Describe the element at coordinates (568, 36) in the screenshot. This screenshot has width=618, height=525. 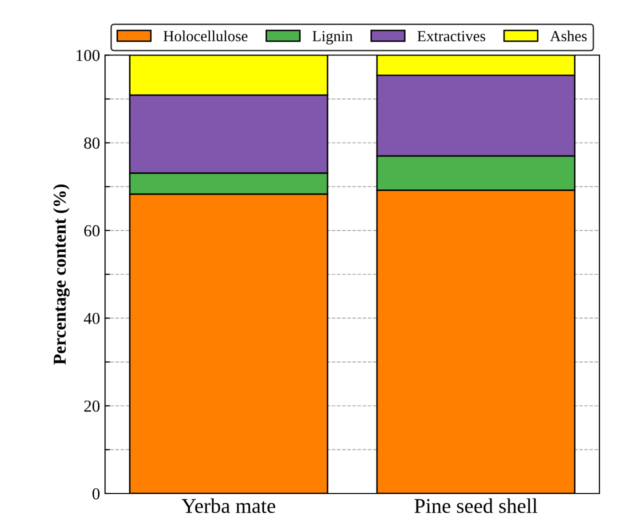
I see `legend-label: Ashes` at that location.